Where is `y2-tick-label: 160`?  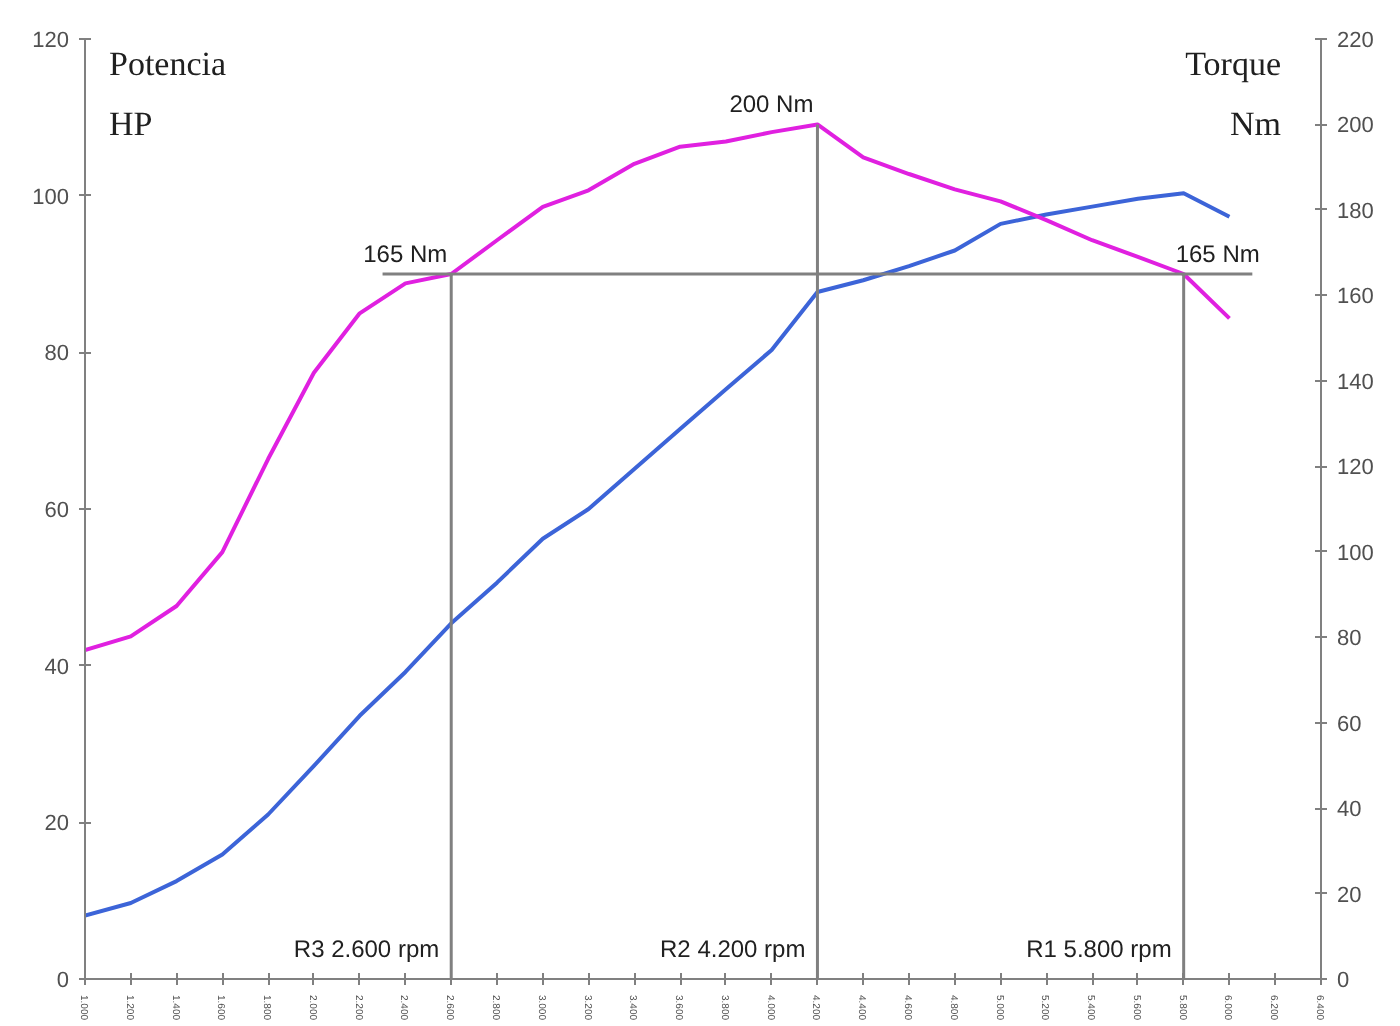 y2-tick-label: 160 is located at coordinates (1355, 297).